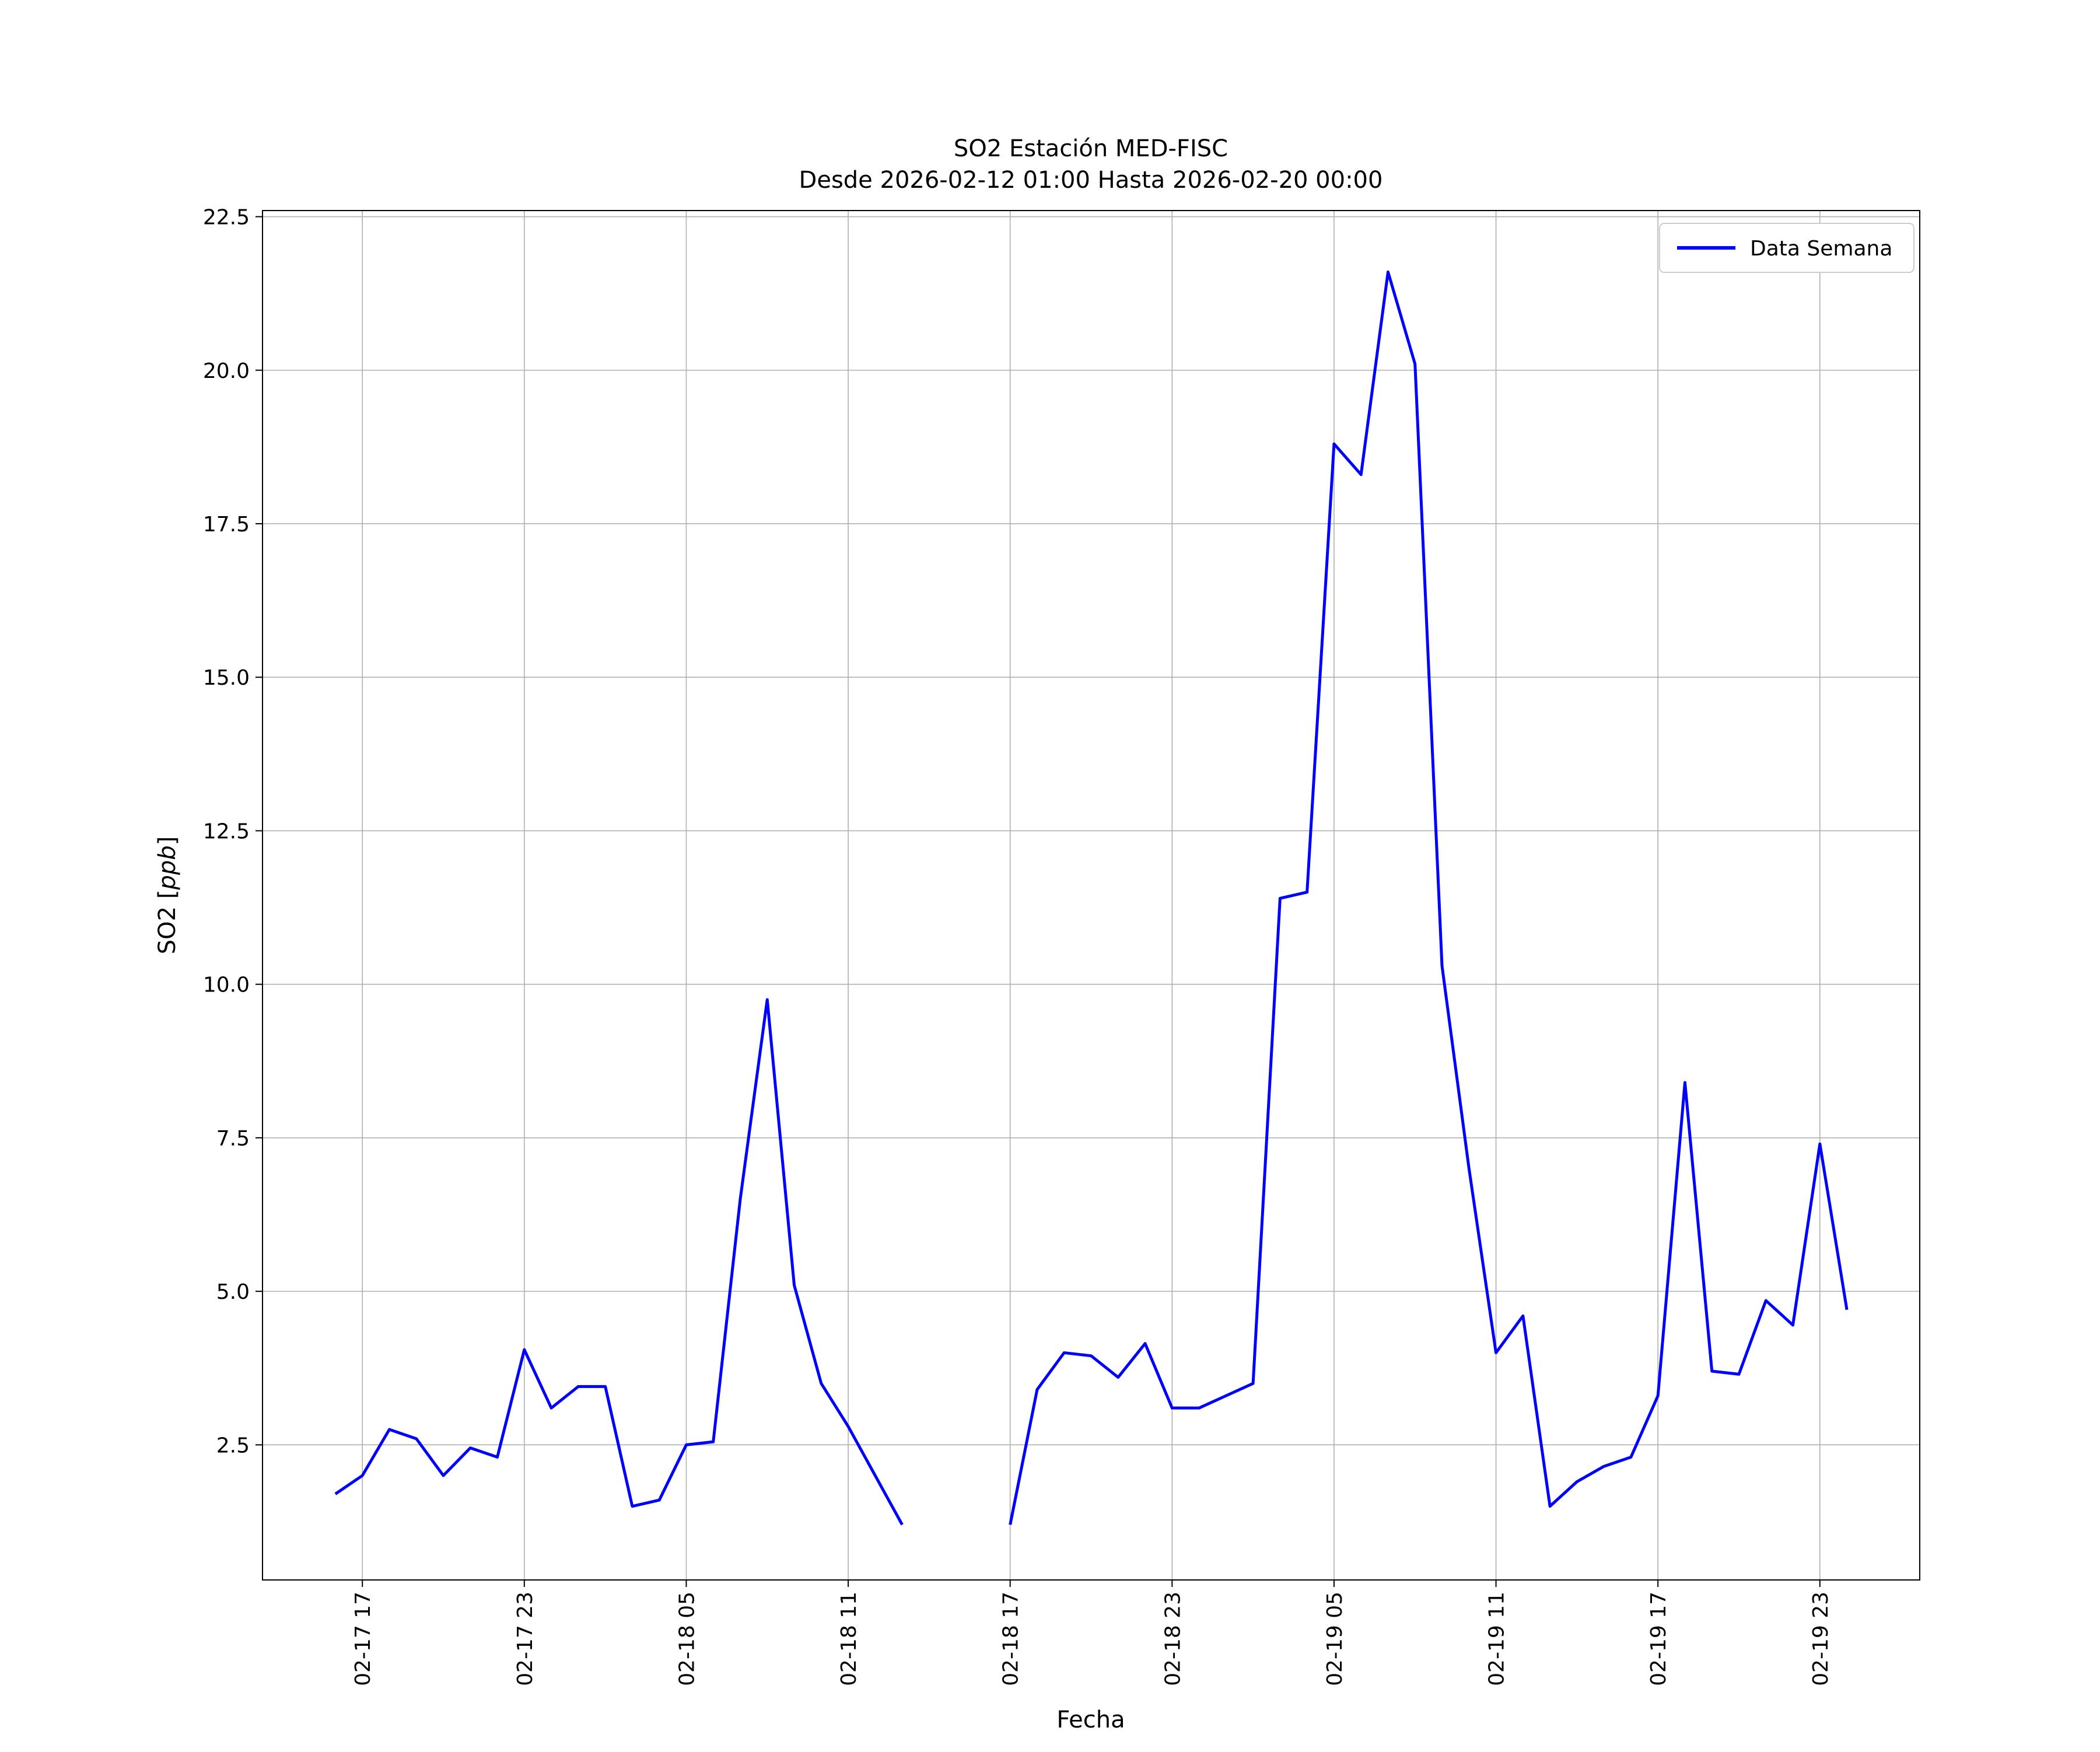 Image resolution: width=2100 pixels, height=1752 pixels. What do you see at coordinates (849, 1639) in the screenshot?
I see `x-tick-label: 02-18 11` at bounding box center [849, 1639].